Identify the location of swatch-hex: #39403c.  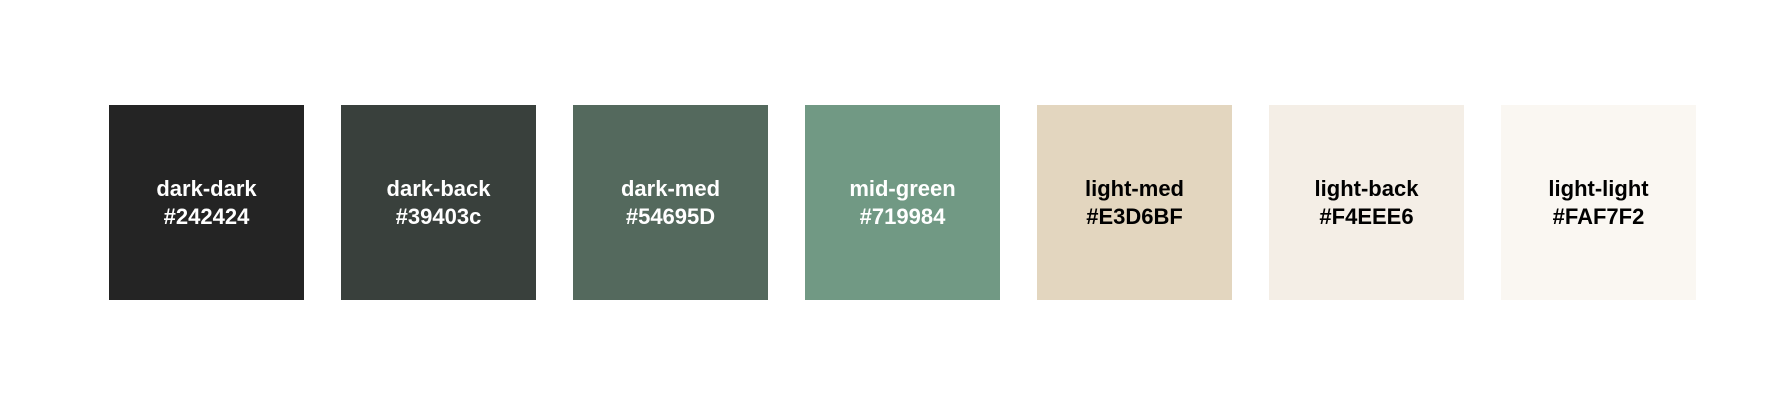
(438, 216).